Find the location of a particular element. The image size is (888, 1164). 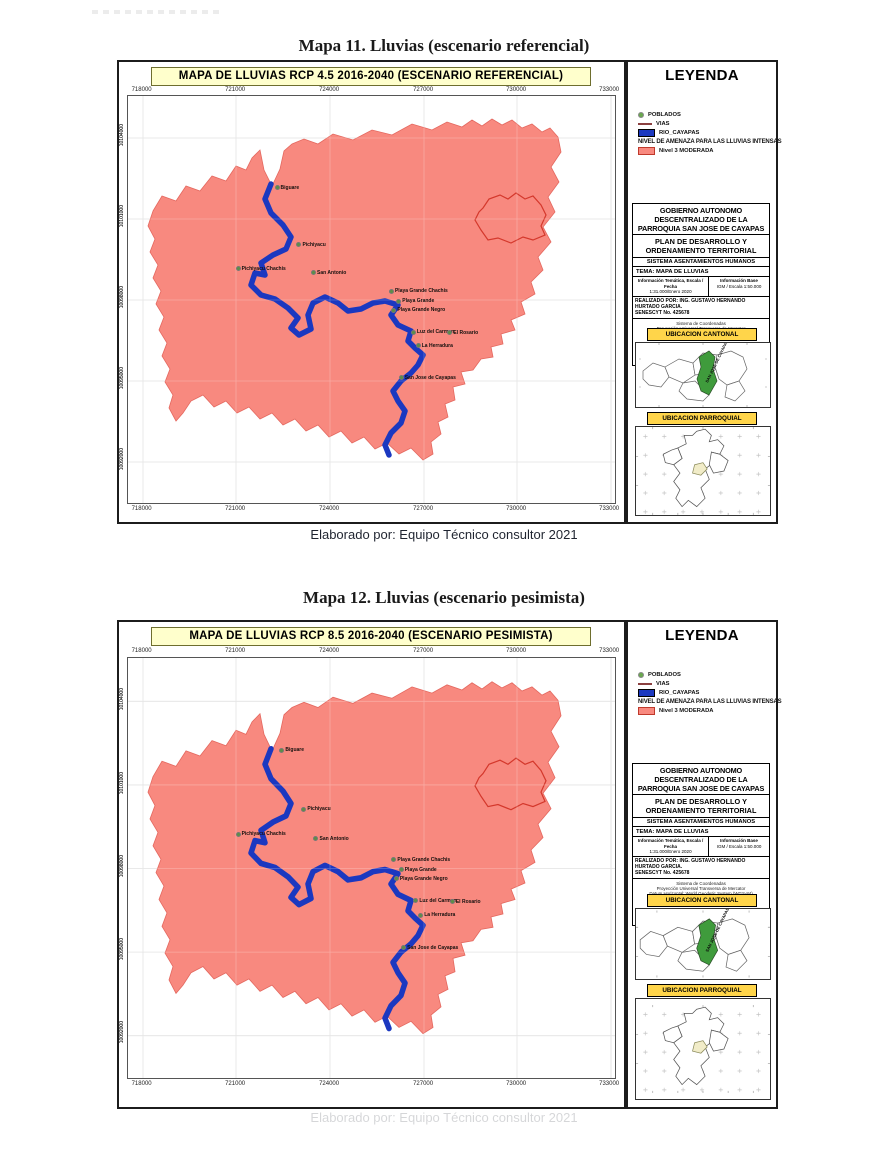

ubicacion-cantonal-map is located at coordinates (703, 944).